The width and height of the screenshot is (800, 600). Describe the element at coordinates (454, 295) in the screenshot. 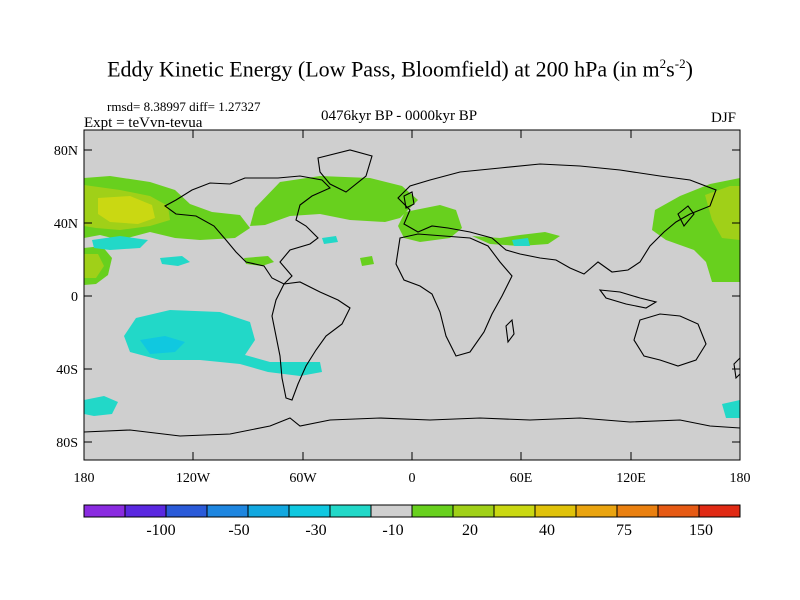

I see `coast-africa` at that location.